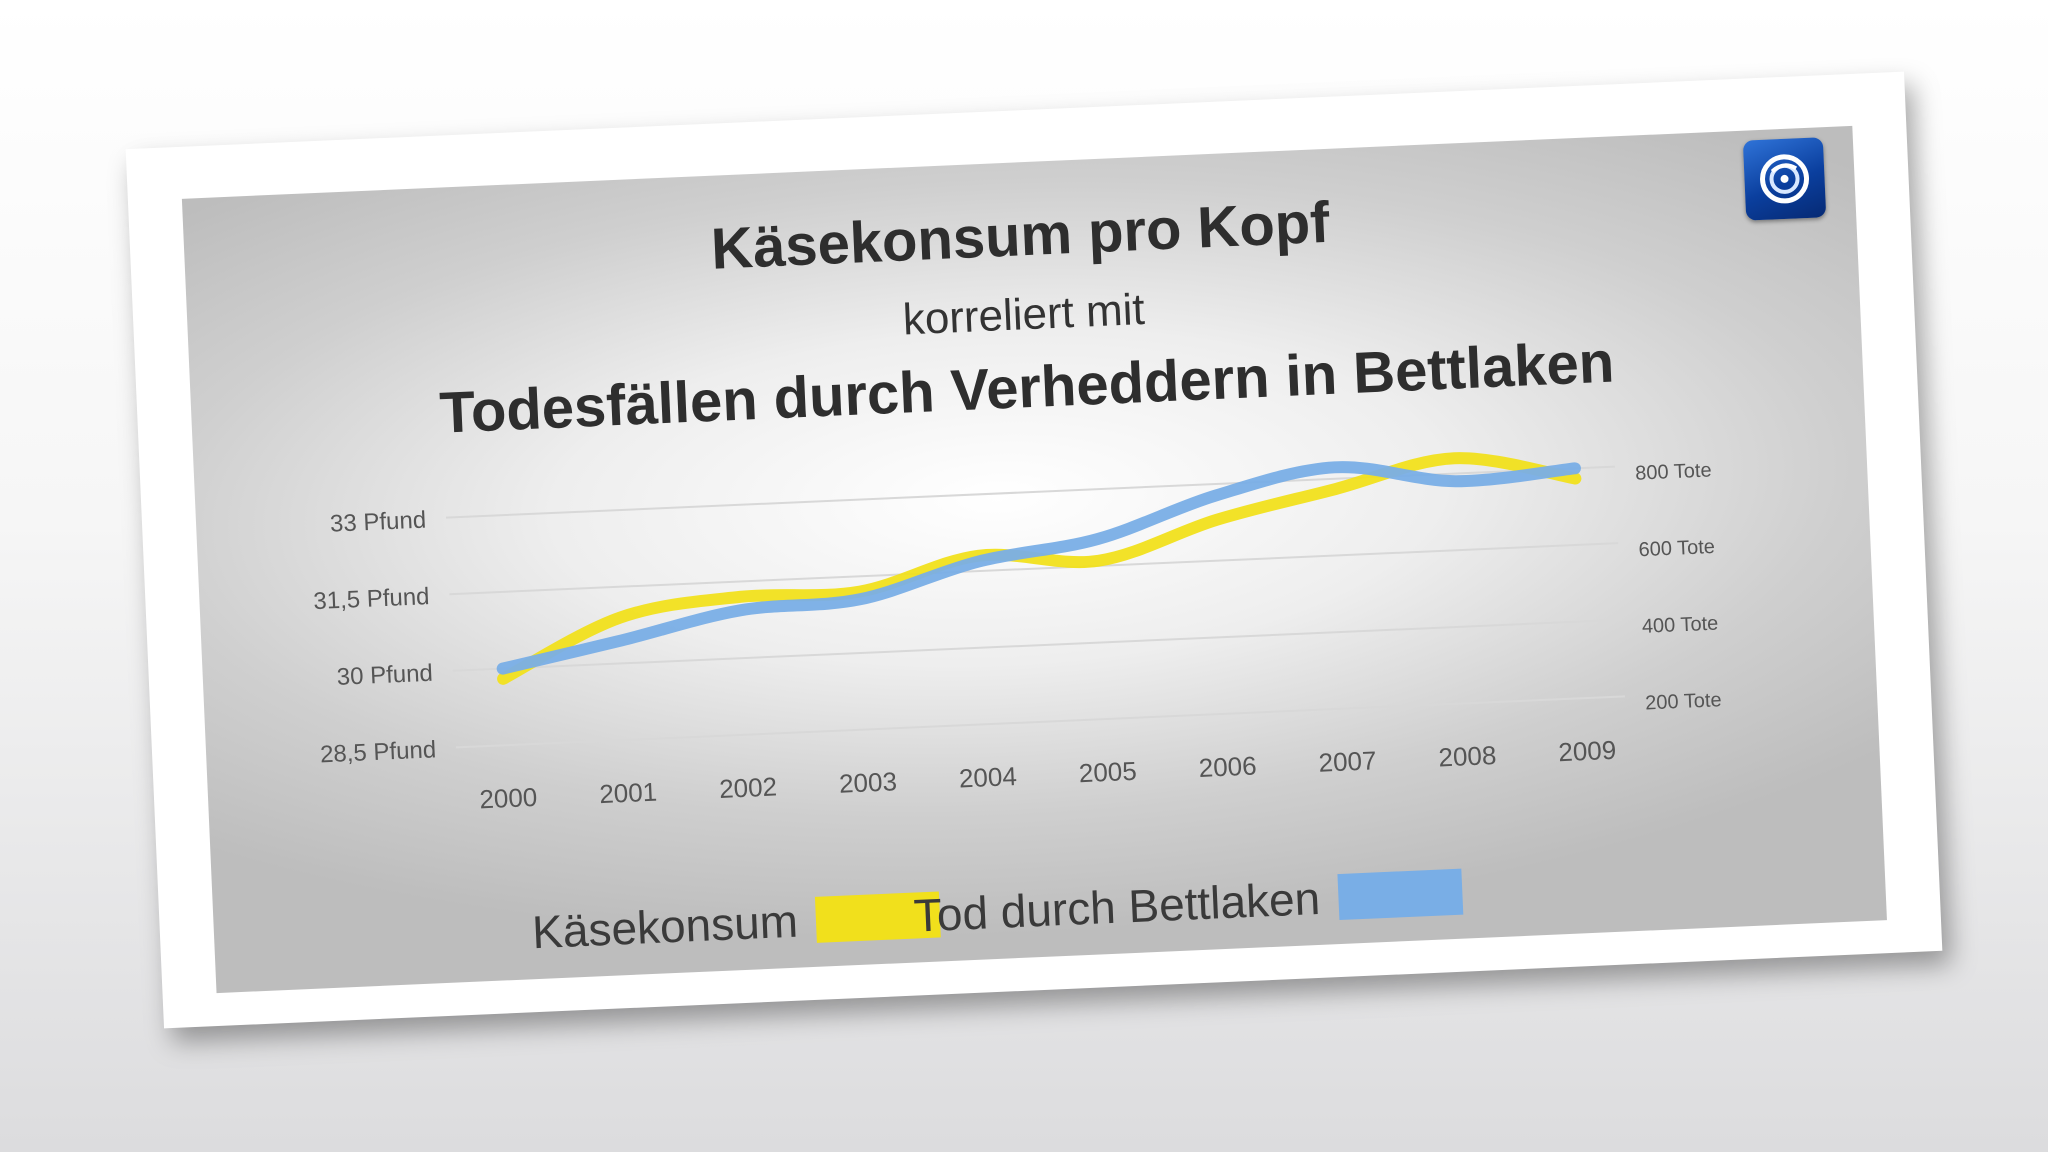  Describe the element at coordinates (1676, 548) in the screenshot. I see `y-right-tick-label: 600 Tote` at that location.